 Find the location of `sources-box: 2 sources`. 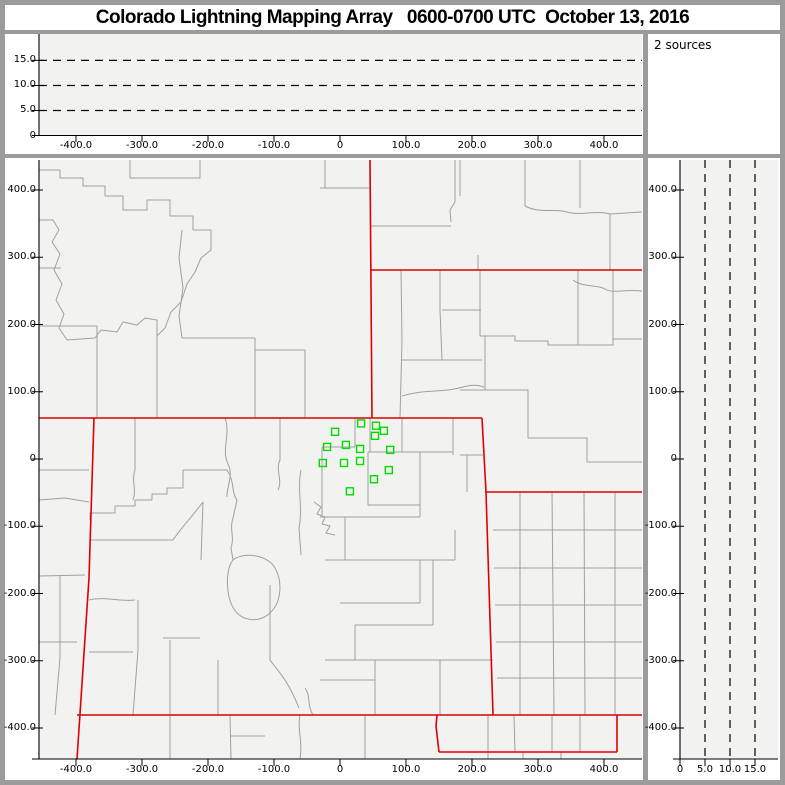

sources-box: 2 sources is located at coordinates (714, 94).